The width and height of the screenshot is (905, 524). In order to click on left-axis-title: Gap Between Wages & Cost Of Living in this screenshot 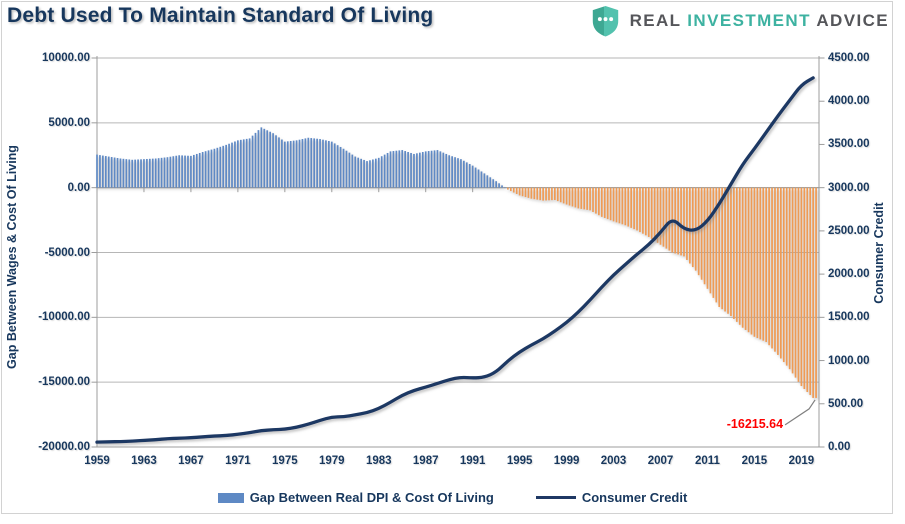, I will do `click(12, 257)`.